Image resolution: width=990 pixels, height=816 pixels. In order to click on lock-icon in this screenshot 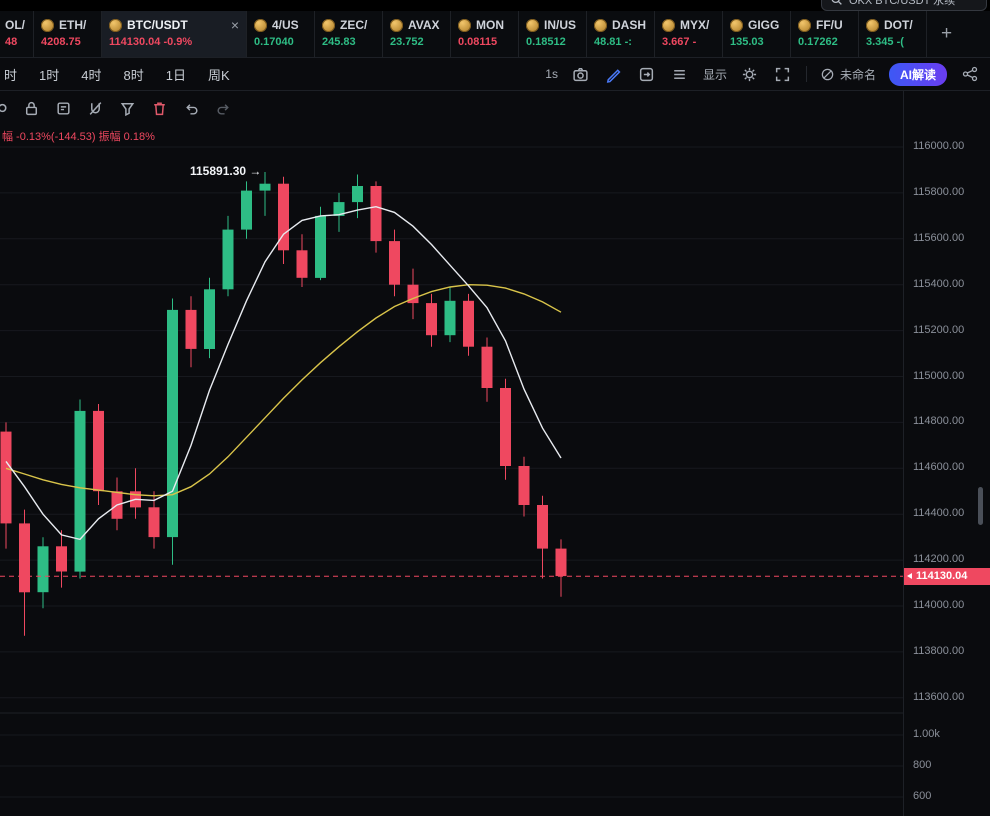, I will do `click(31, 108)`.